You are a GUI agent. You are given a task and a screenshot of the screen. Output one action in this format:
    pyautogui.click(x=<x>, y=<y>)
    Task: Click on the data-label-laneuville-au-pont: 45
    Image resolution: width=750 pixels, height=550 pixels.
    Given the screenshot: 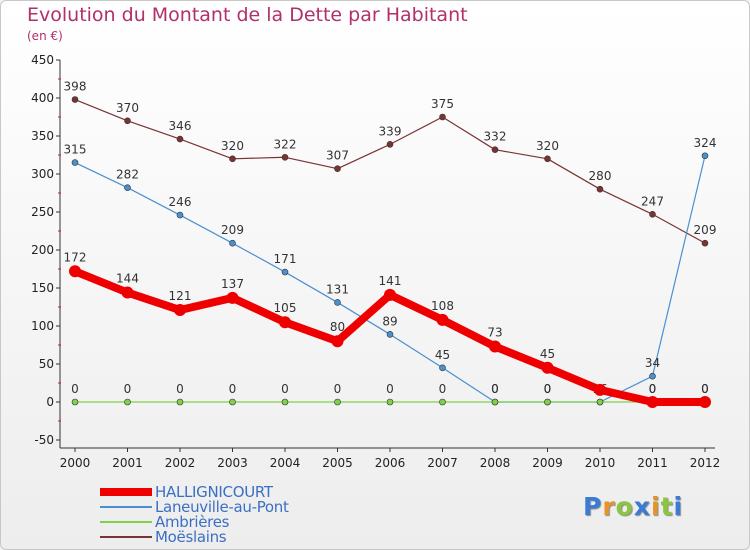 What is the action you would take?
    pyautogui.click(x=442, y=355)
    